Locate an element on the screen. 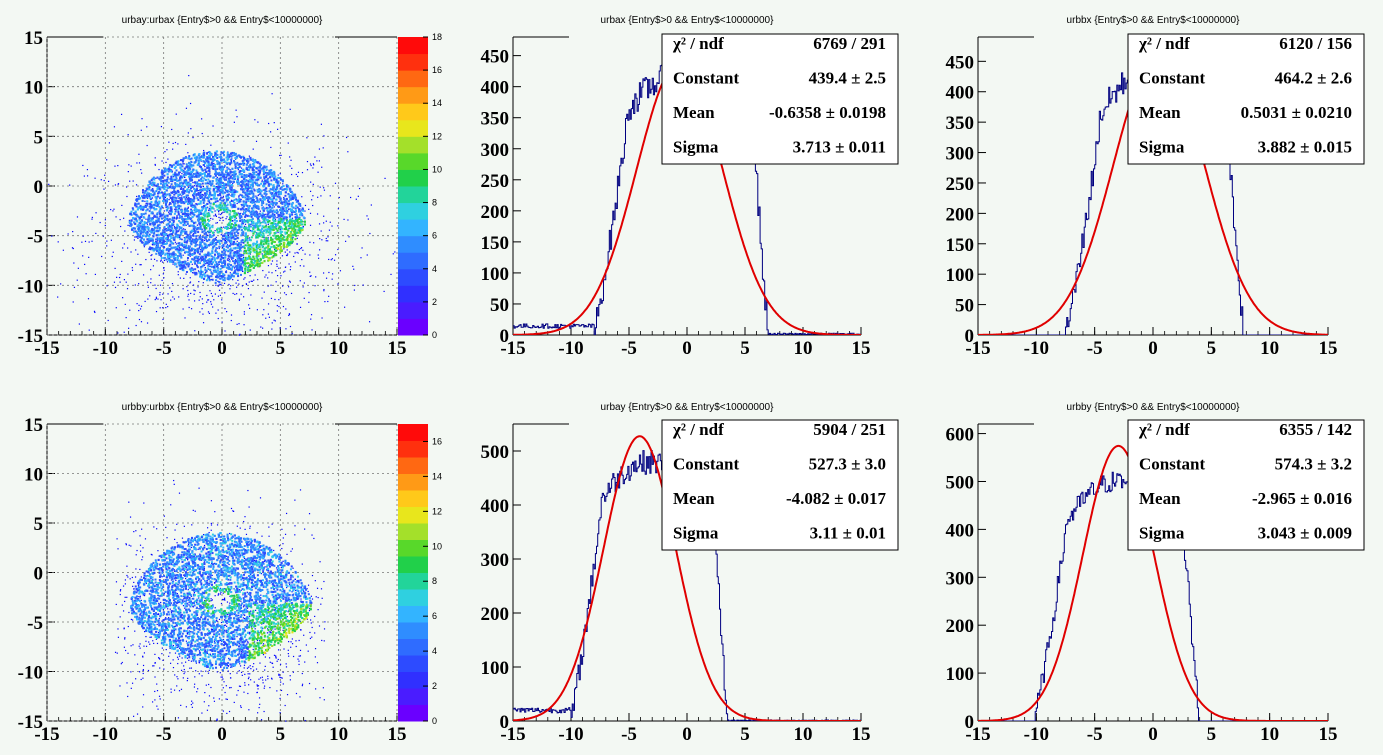 The image size is (1383, 755). y-tick-label: -10 is located at coordinates (30, 286).